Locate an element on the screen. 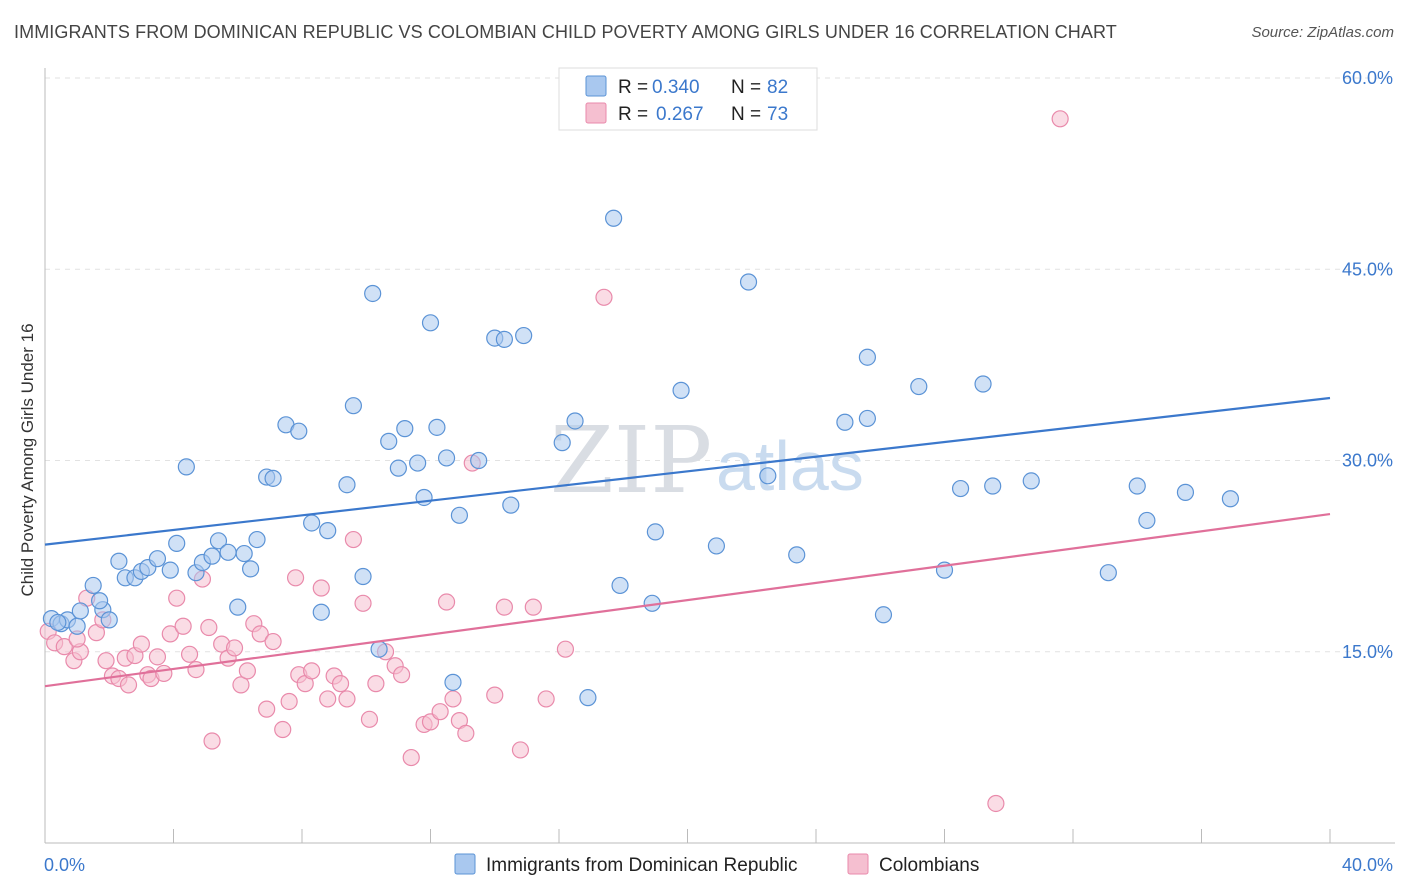  y-tick-label: 15.0% is located at coordinates (1367, 652).